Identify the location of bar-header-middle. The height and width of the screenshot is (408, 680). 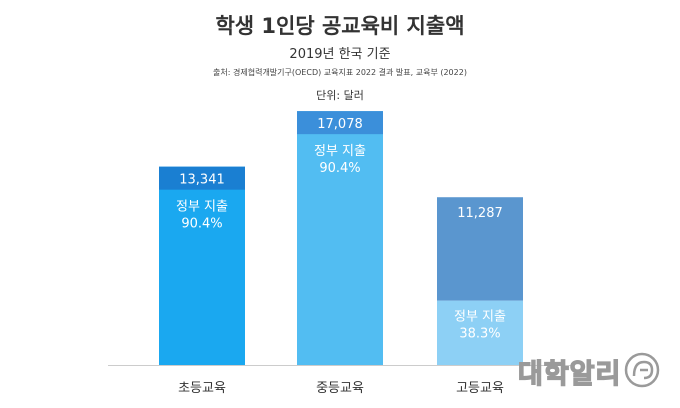
(340, 123).